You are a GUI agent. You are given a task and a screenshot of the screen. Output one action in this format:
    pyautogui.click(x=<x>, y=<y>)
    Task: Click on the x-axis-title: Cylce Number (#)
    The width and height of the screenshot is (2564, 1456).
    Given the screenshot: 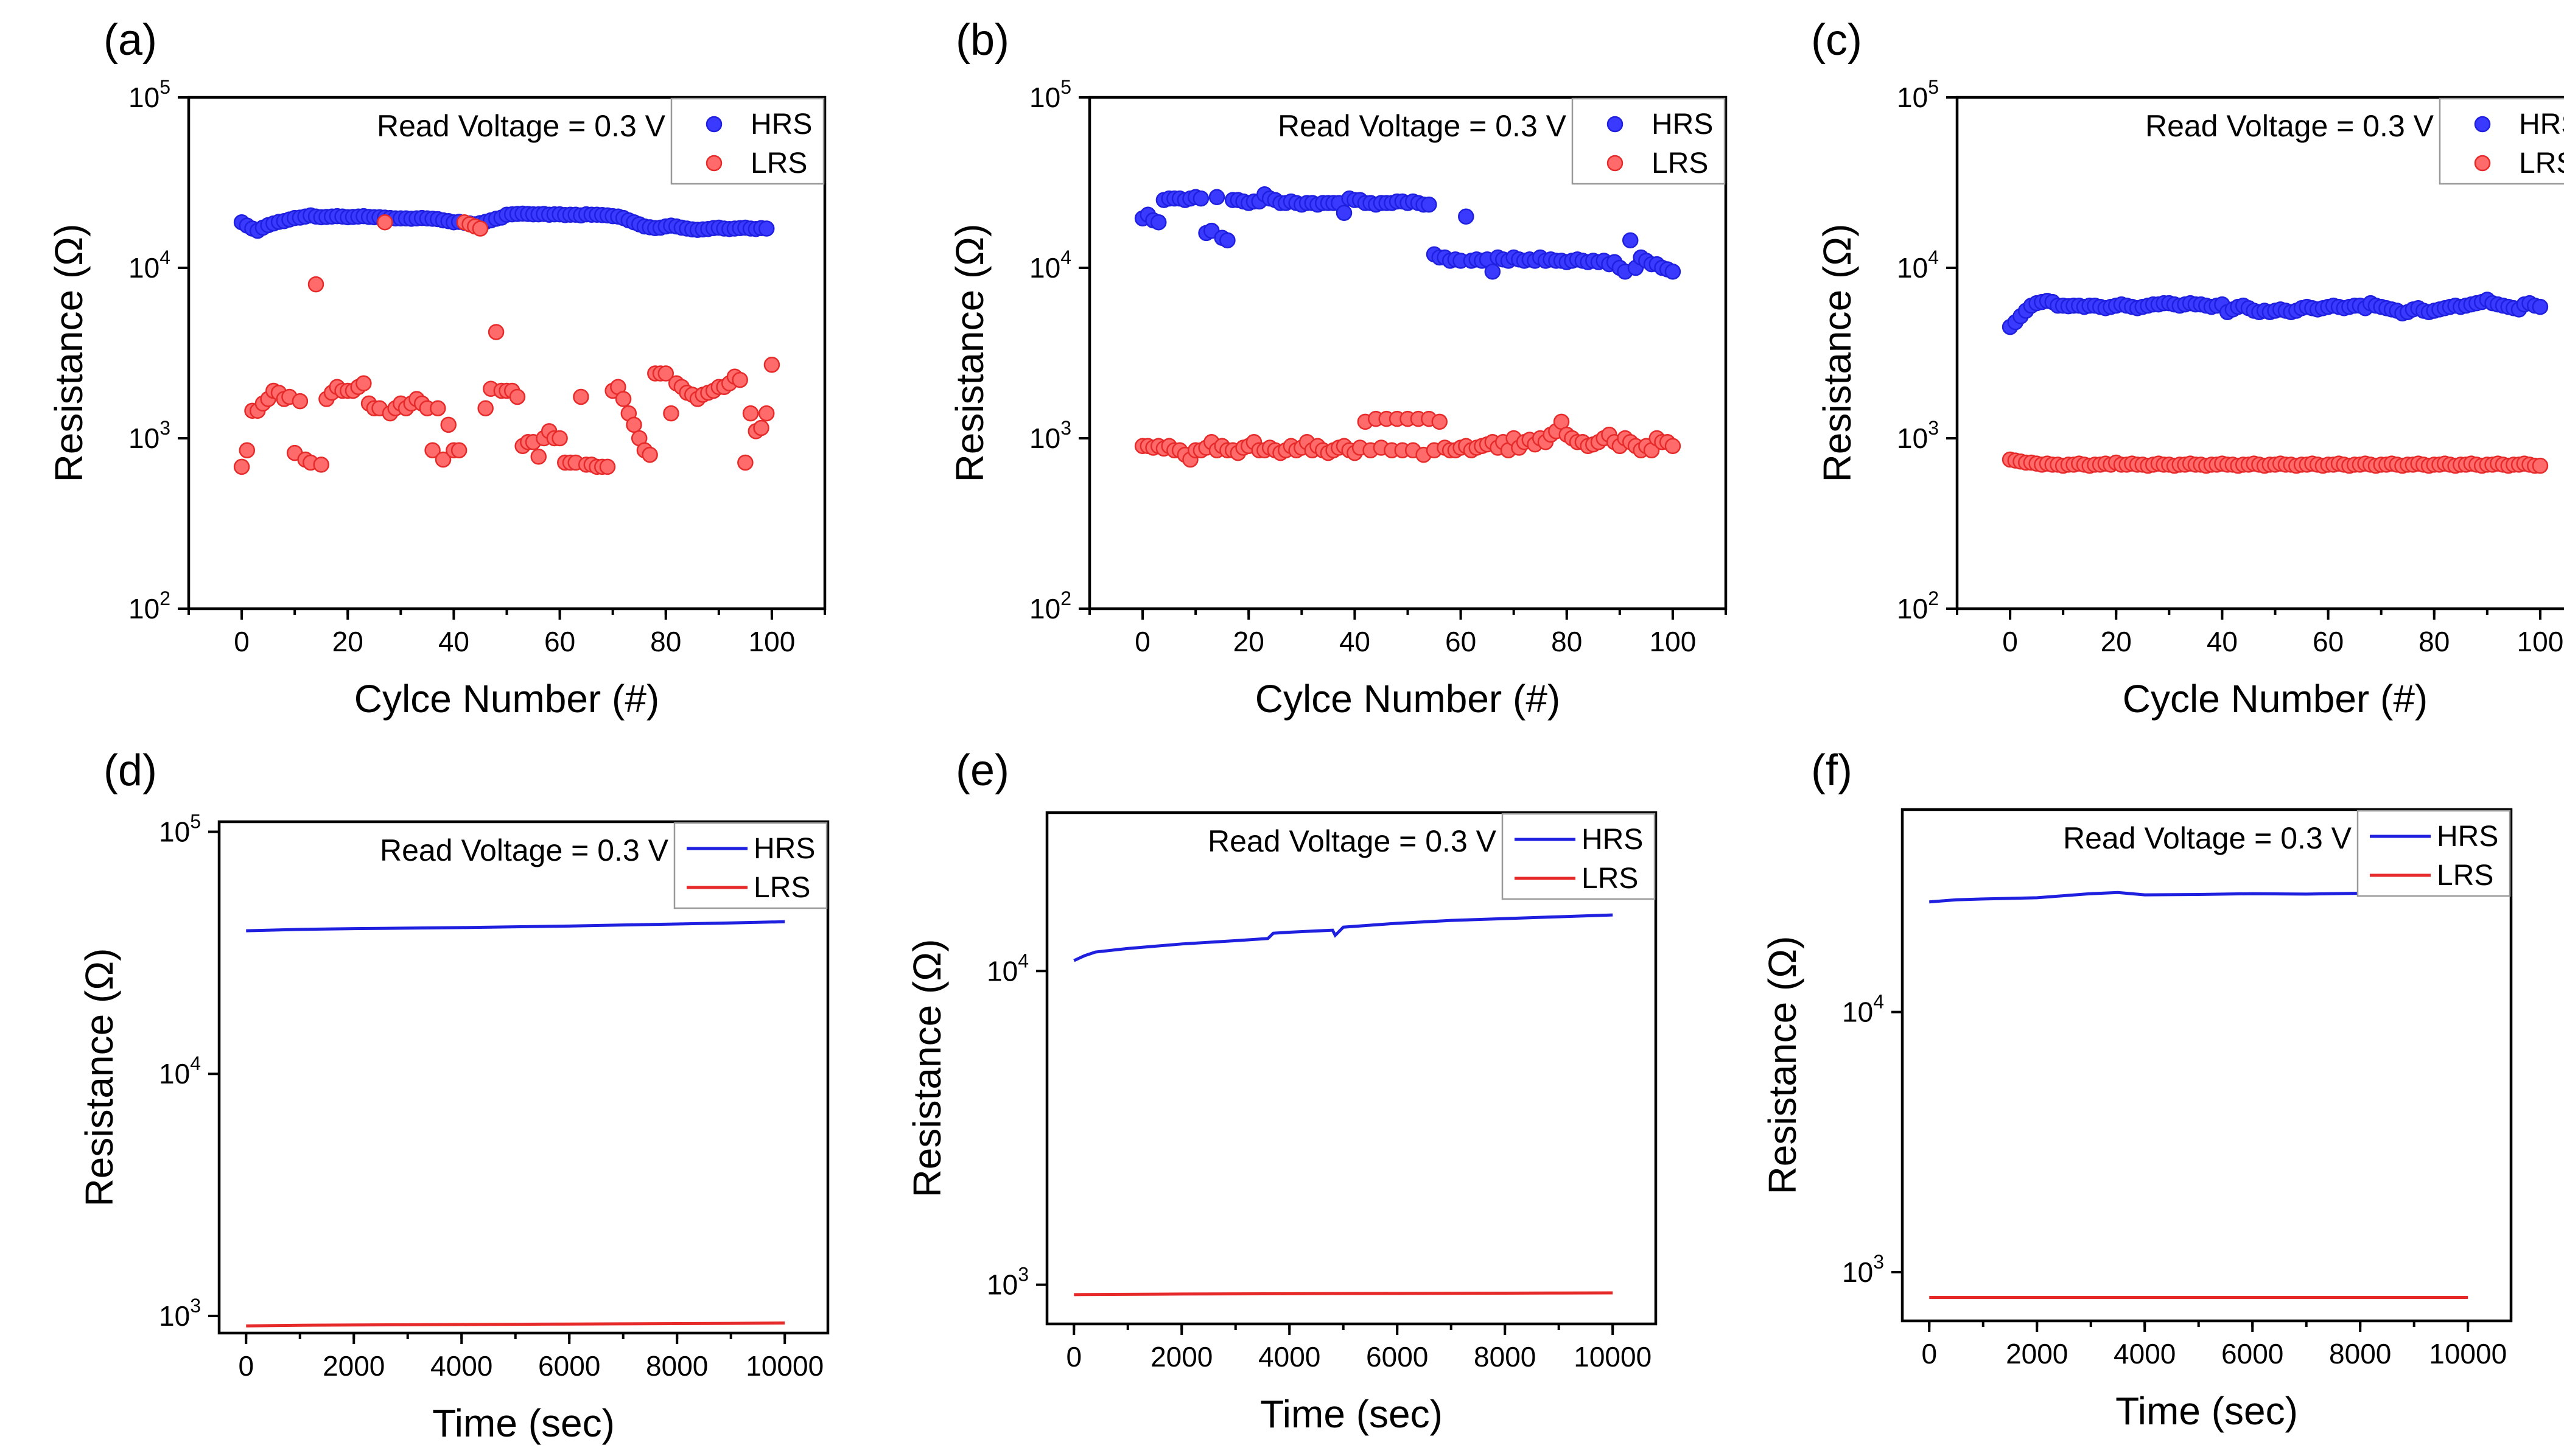 What is the action you would take?
    pyautogui.click(x=506, y=699)
    